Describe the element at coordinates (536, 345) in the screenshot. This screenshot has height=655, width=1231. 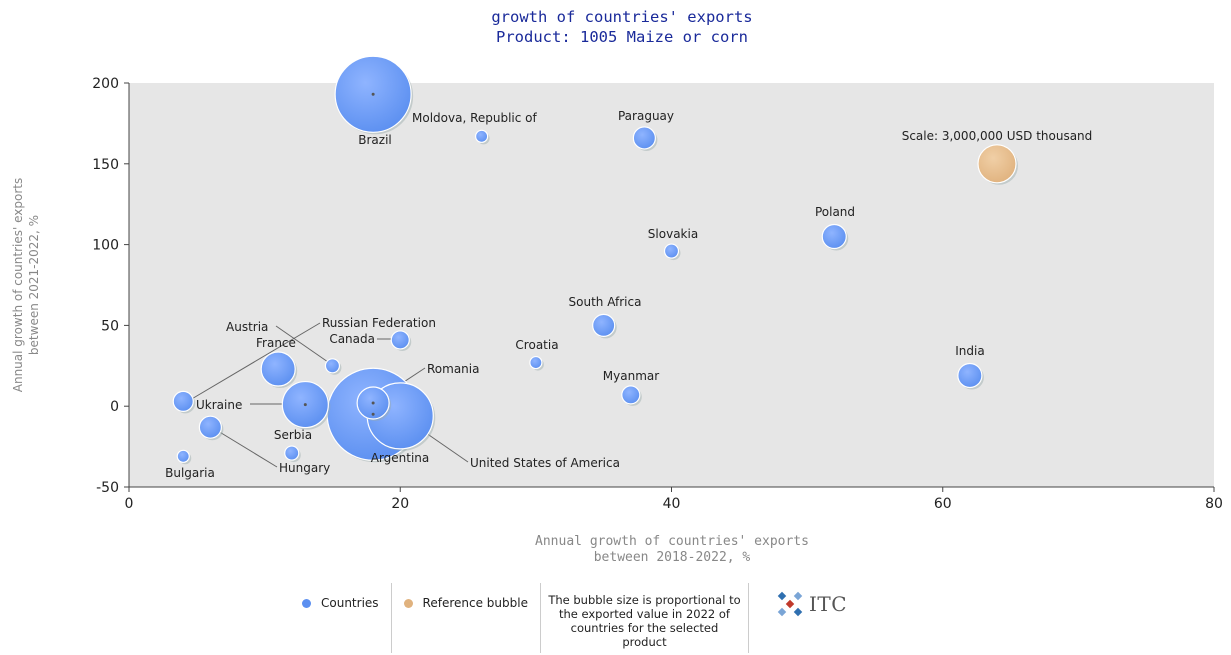
I see `bubble-label: Croatia` at that location.